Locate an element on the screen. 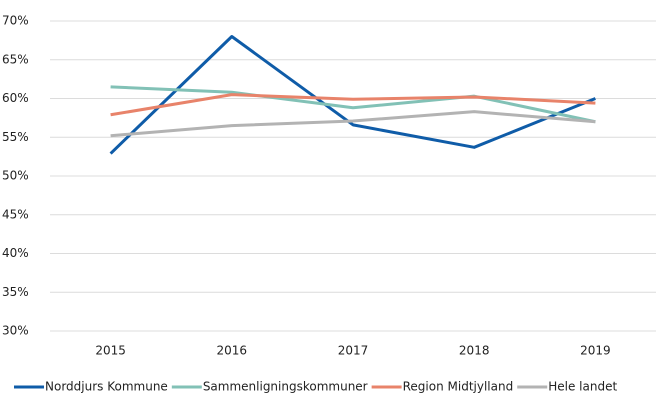  x-tick-label: 2015 is located at coordinates (110, 351).